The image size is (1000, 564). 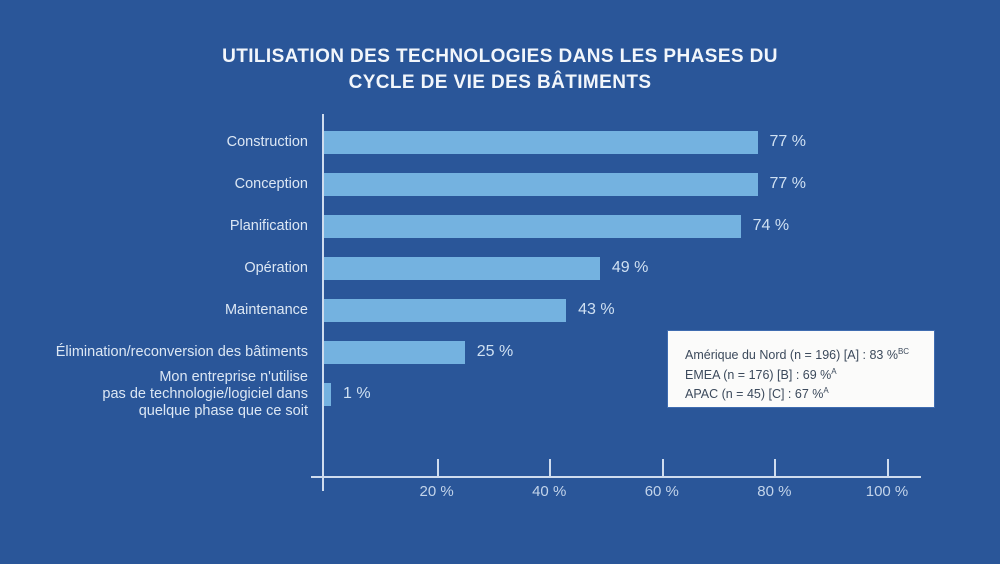 I want to click on x-axis-tick-label: 40 %, so click(x=549, y=491).